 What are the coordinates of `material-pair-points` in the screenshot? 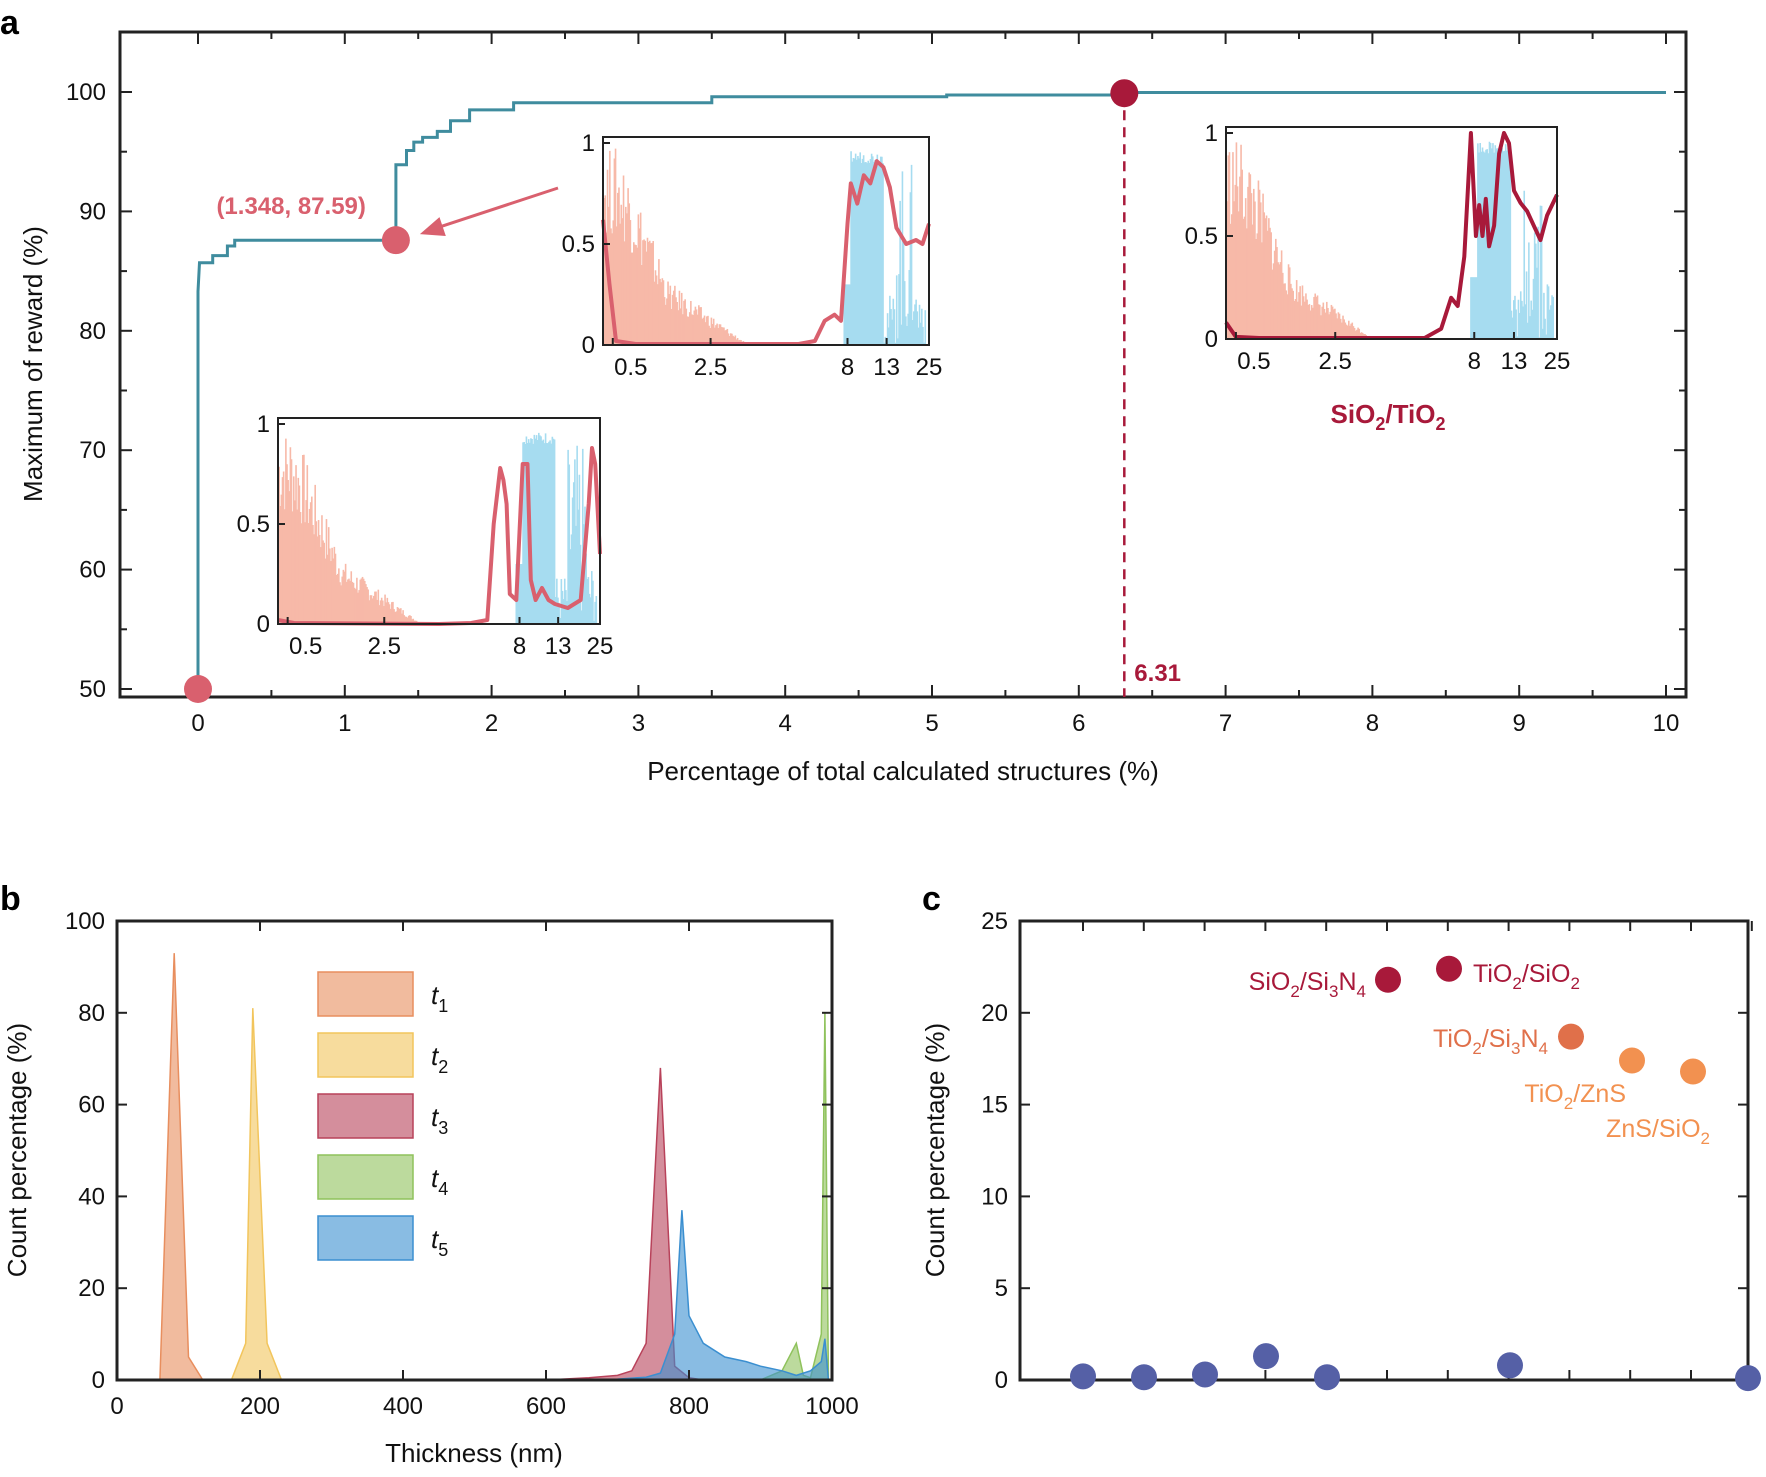 It's located at (1415, 1173).